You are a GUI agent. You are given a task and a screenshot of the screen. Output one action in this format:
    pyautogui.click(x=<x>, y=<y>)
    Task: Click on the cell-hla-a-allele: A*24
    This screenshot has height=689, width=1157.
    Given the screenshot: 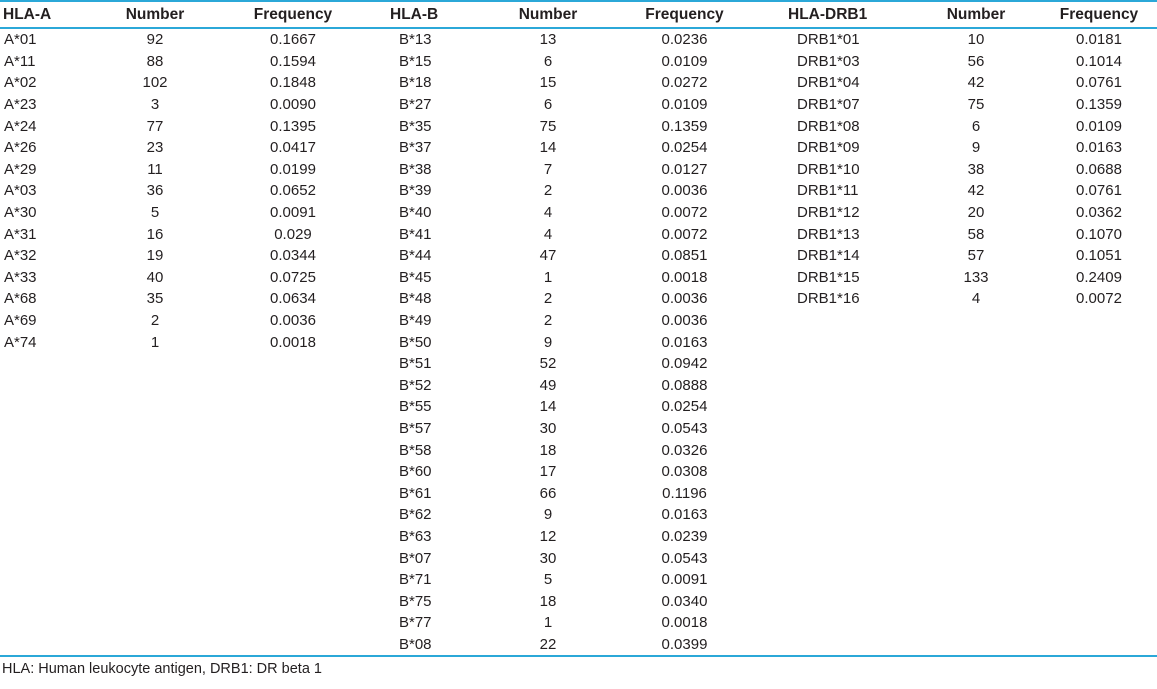 What is the action you would take?
    pyautogui.click(x=20, y=126)
    